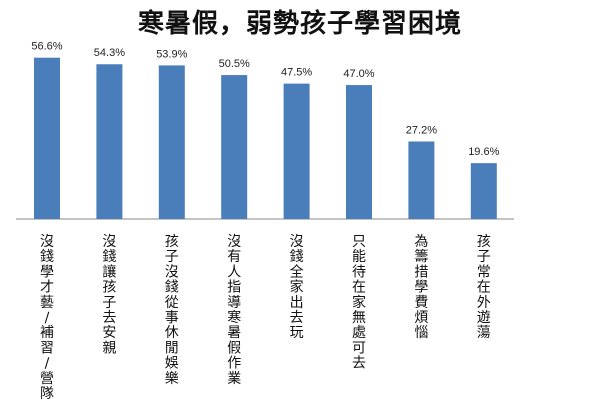 The image size is (600, 403). Describe the element at coordinates (109, 53) in the screenshot. I see `data-label: 54.3%` at that location.